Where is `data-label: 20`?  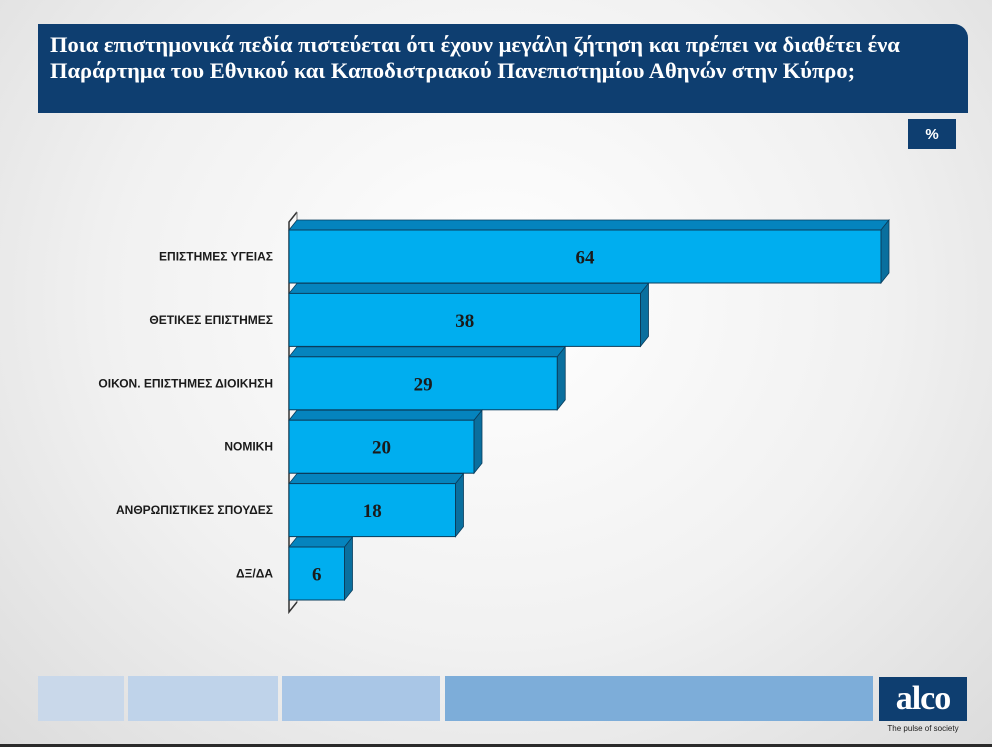
data-label: 20 is located at coordinates (381, 448).